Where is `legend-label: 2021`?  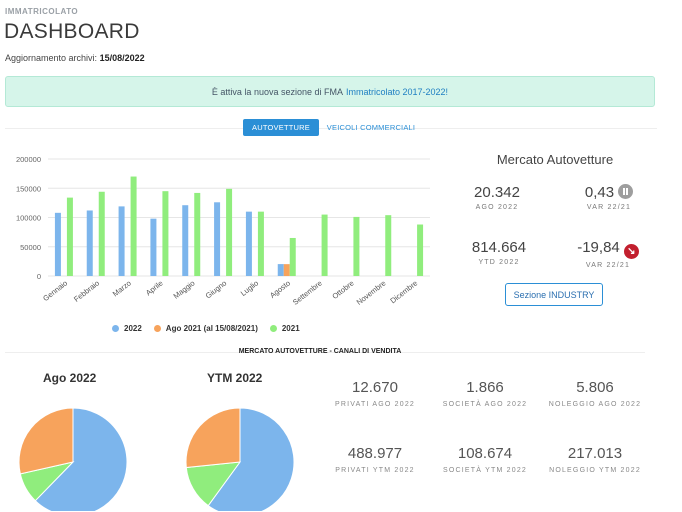 legend-label: 2021 is located at coordinates (290, 328).